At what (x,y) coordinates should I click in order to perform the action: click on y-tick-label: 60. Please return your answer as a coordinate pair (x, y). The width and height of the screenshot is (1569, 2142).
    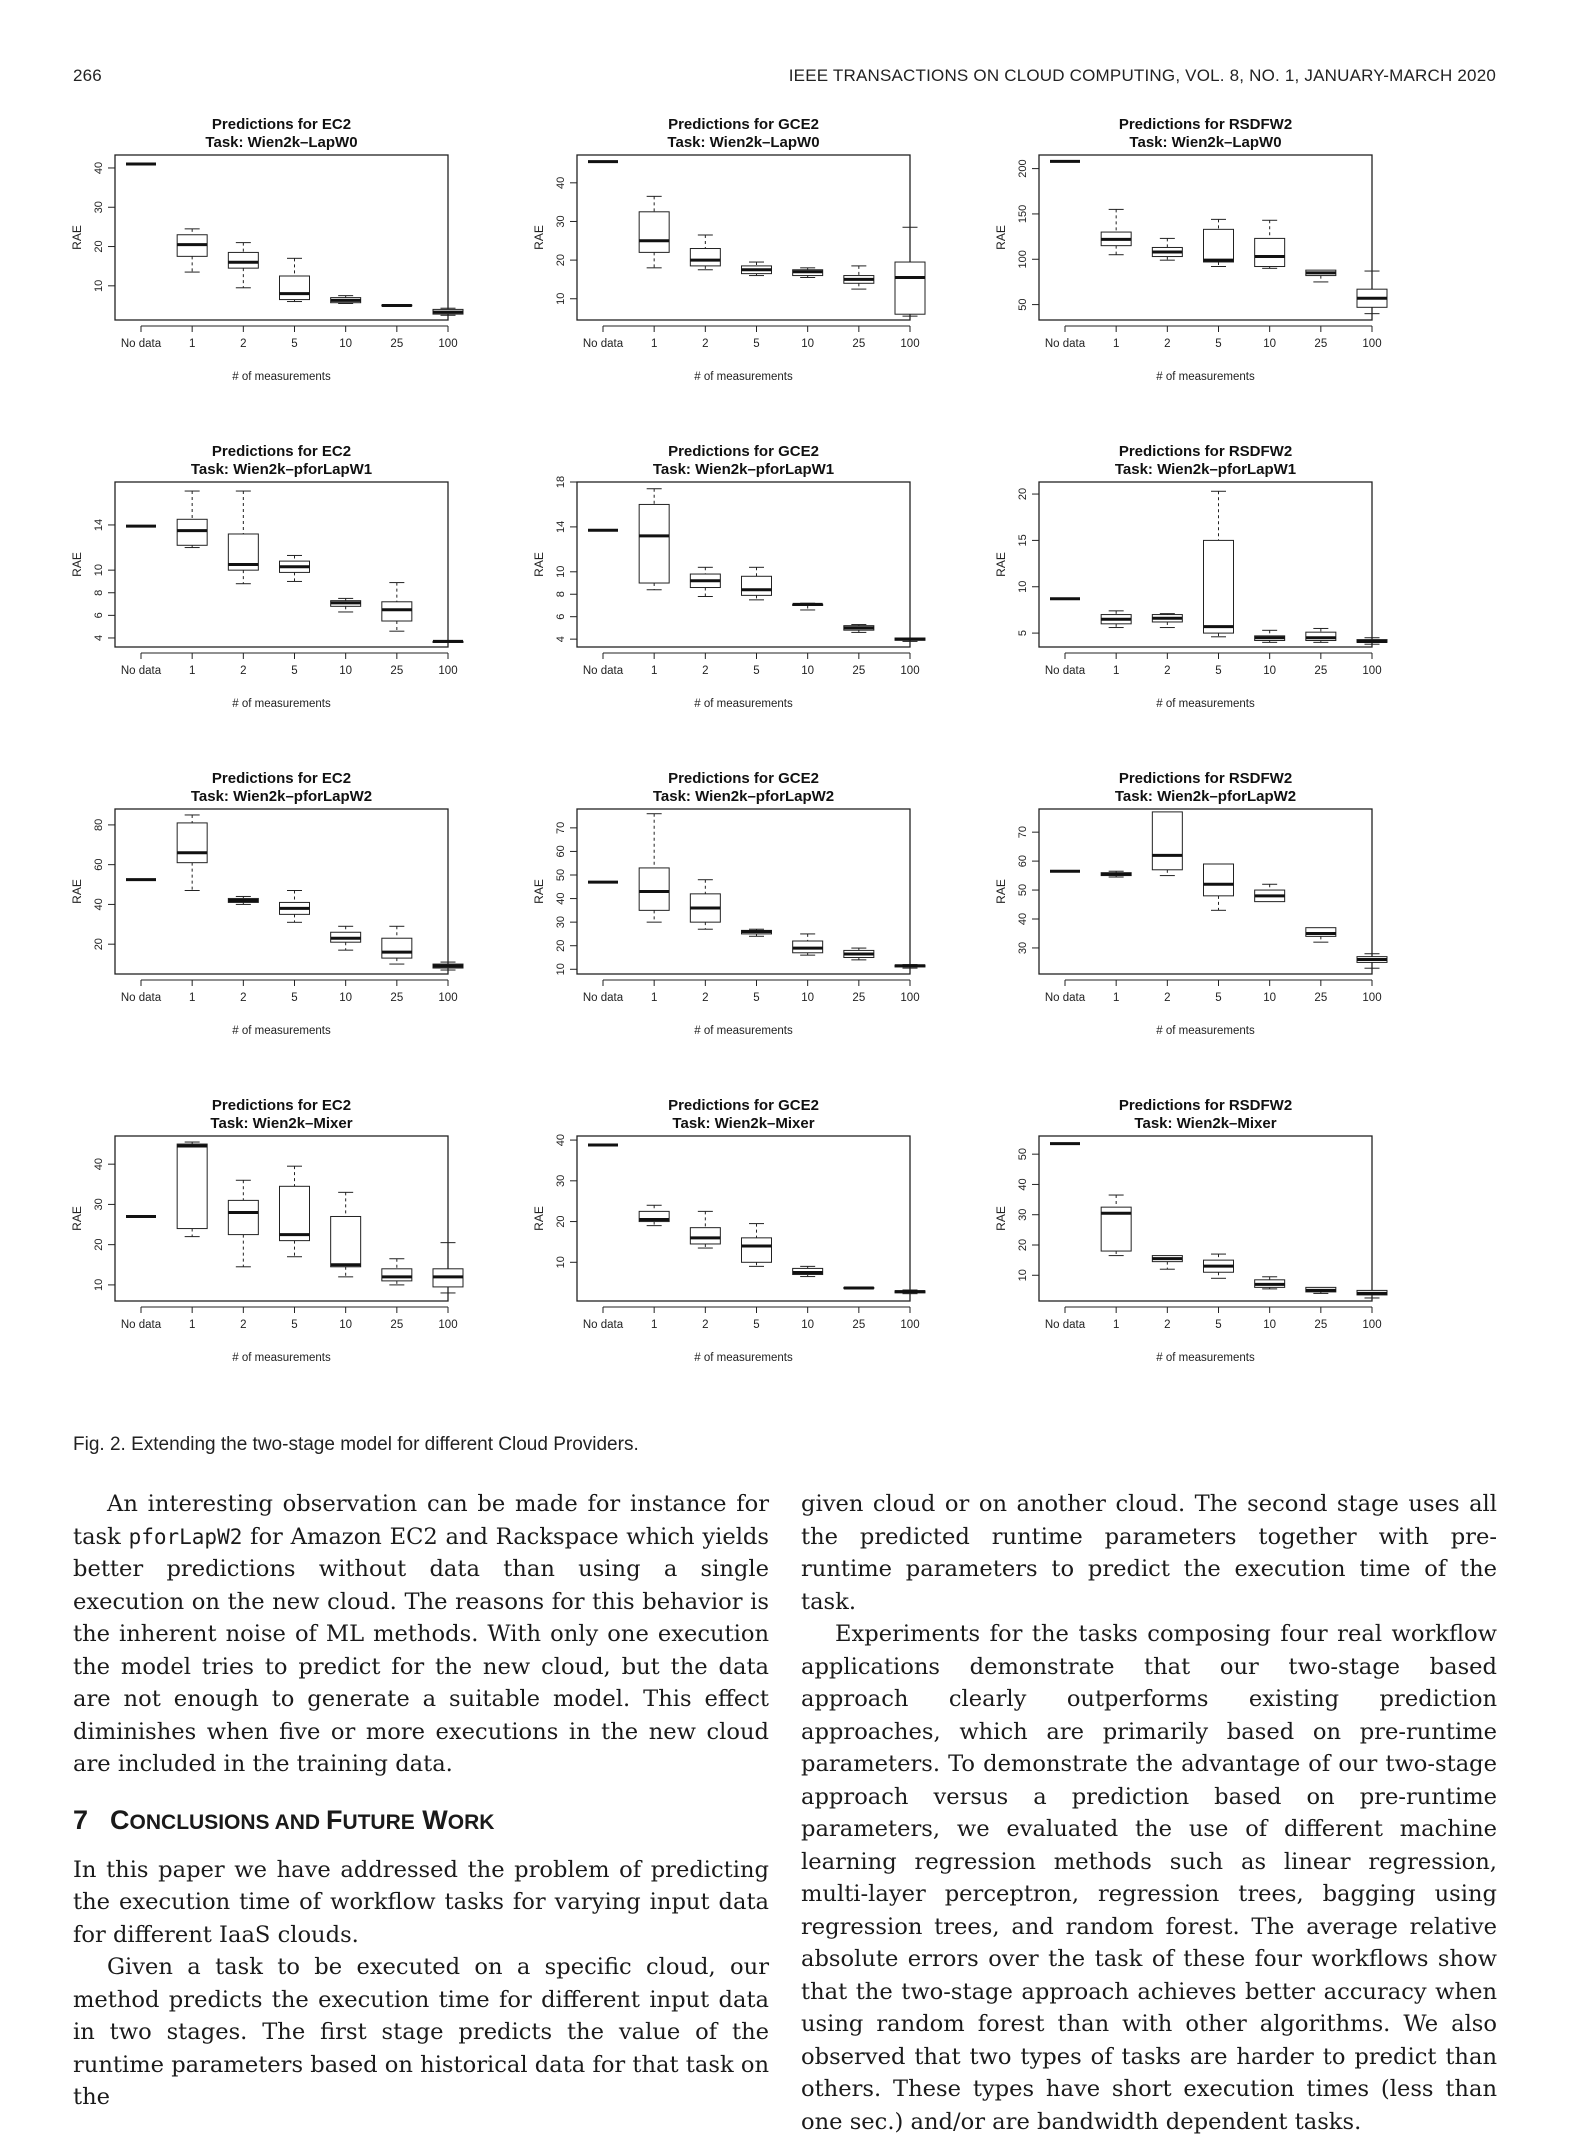
    Looking at the image, I should click on (99, 865).